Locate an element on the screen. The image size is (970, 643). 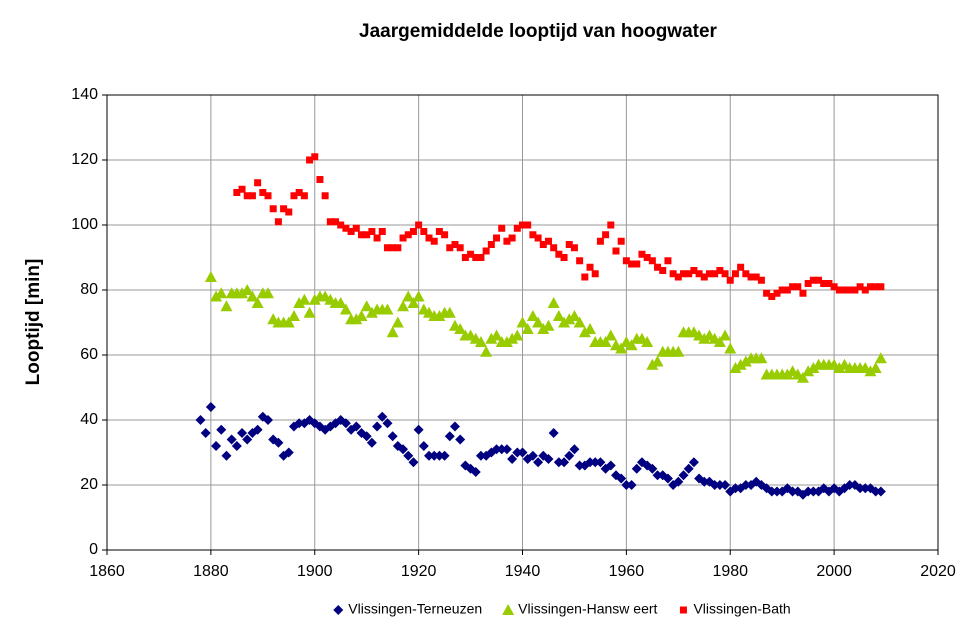
x-tick-label: 1860 is located at coordinates (107, 571).